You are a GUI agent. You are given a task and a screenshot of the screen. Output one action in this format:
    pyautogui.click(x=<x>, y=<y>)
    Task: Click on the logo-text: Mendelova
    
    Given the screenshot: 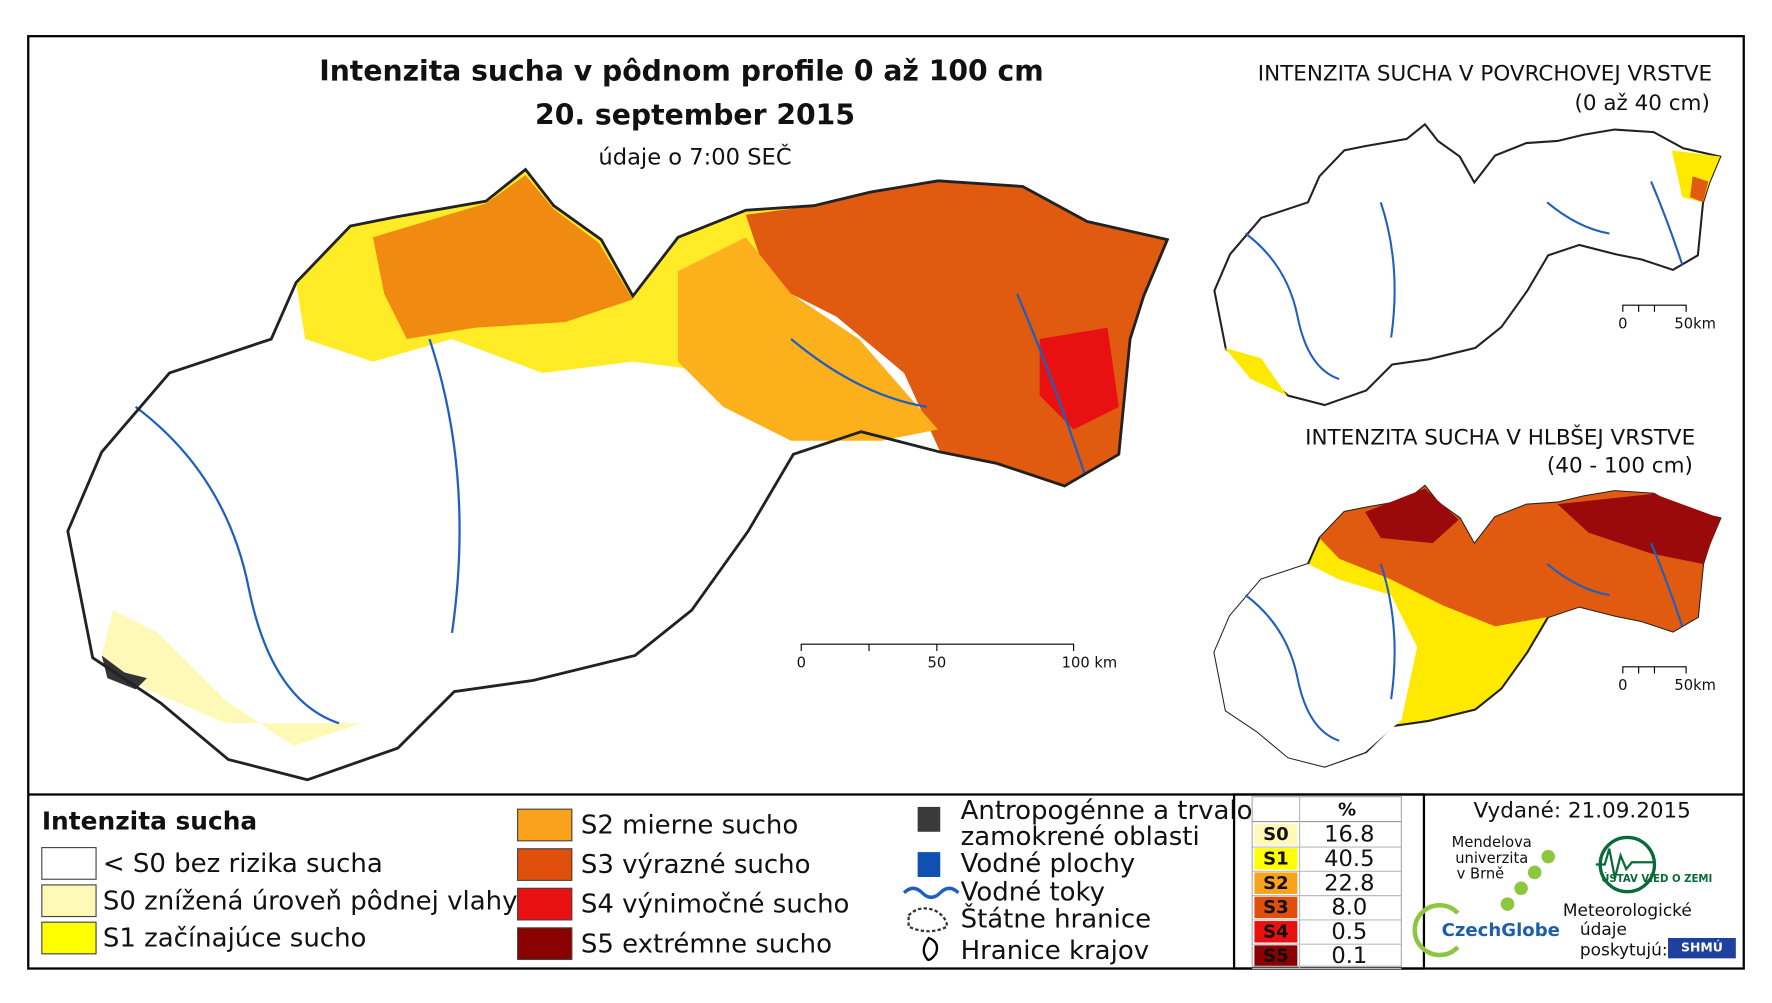 What is the action you would take?
    pyautogui.click(x=1492, y=842)
    